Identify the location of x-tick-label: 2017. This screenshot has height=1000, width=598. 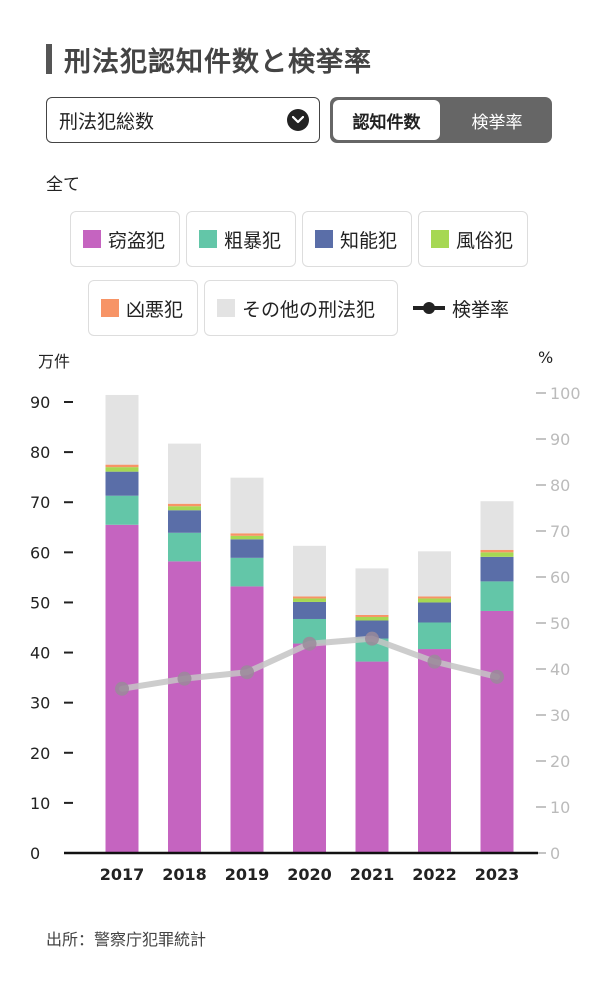
(122, 874).